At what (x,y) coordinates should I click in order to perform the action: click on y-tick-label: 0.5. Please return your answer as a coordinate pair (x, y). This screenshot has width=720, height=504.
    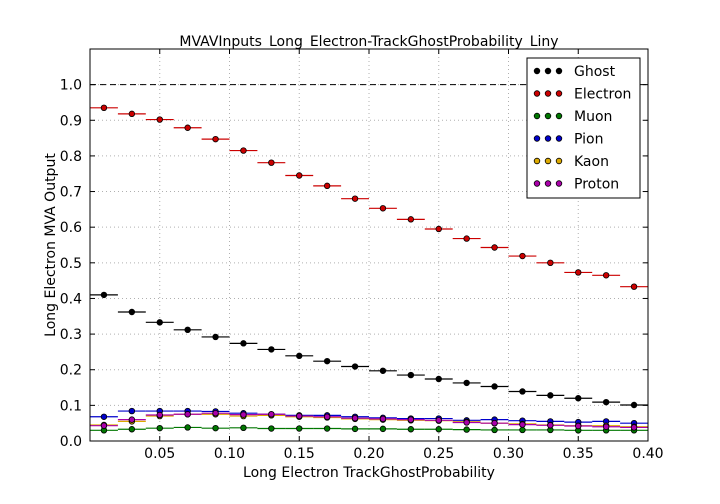
    Looking at the image, I should click on (71, 264).